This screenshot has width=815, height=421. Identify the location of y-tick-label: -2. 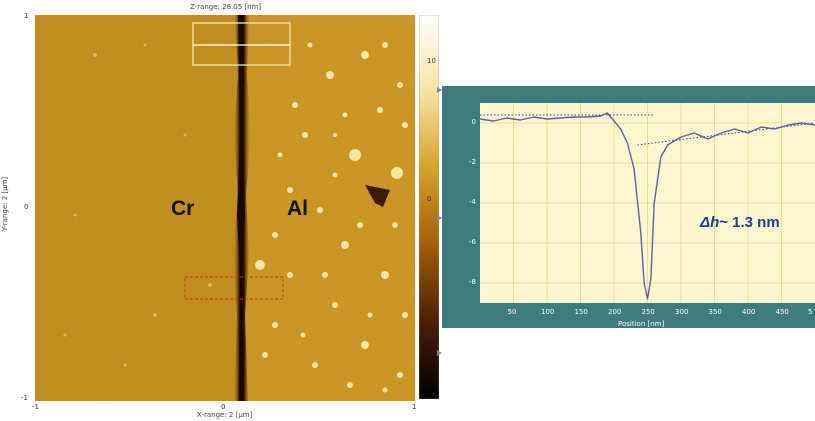
(472, 162).